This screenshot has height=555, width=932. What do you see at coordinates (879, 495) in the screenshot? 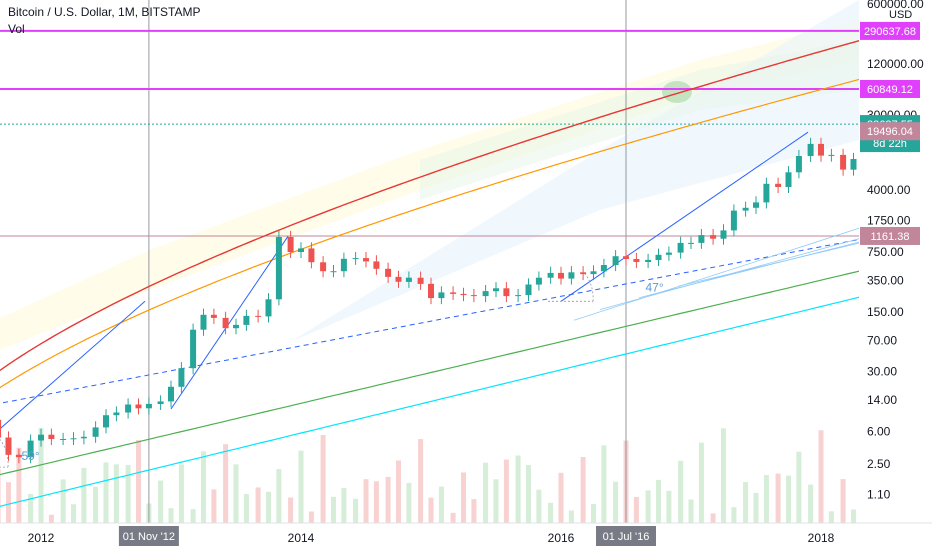
I see `price-axis-tick: 1.10` at bounding box center [879, 495].